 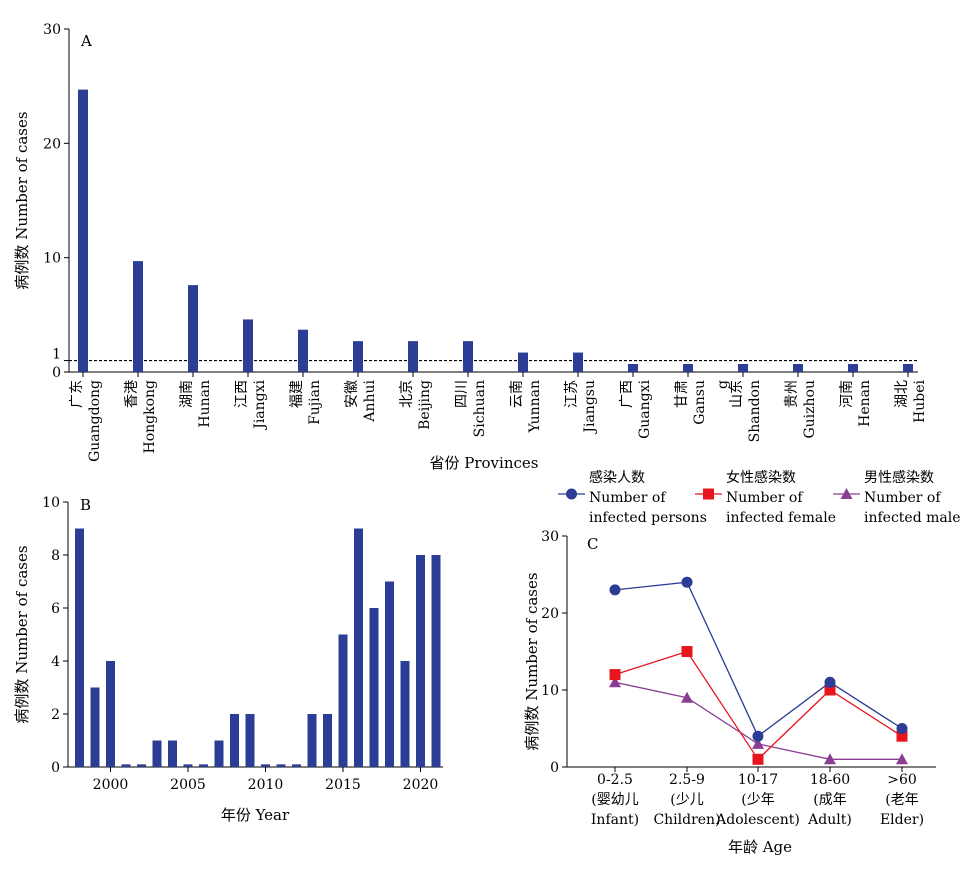 What do you see at coordinates (52, 144) in the screenshot?
I see `panel-a-y-tick-label: 20` at bounding box center [52, 144].